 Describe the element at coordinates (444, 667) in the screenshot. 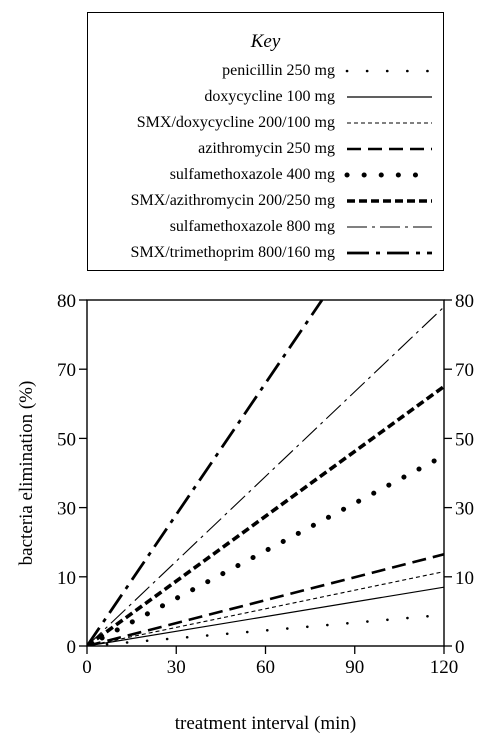

I see `x-tick-label: 120` at that location.